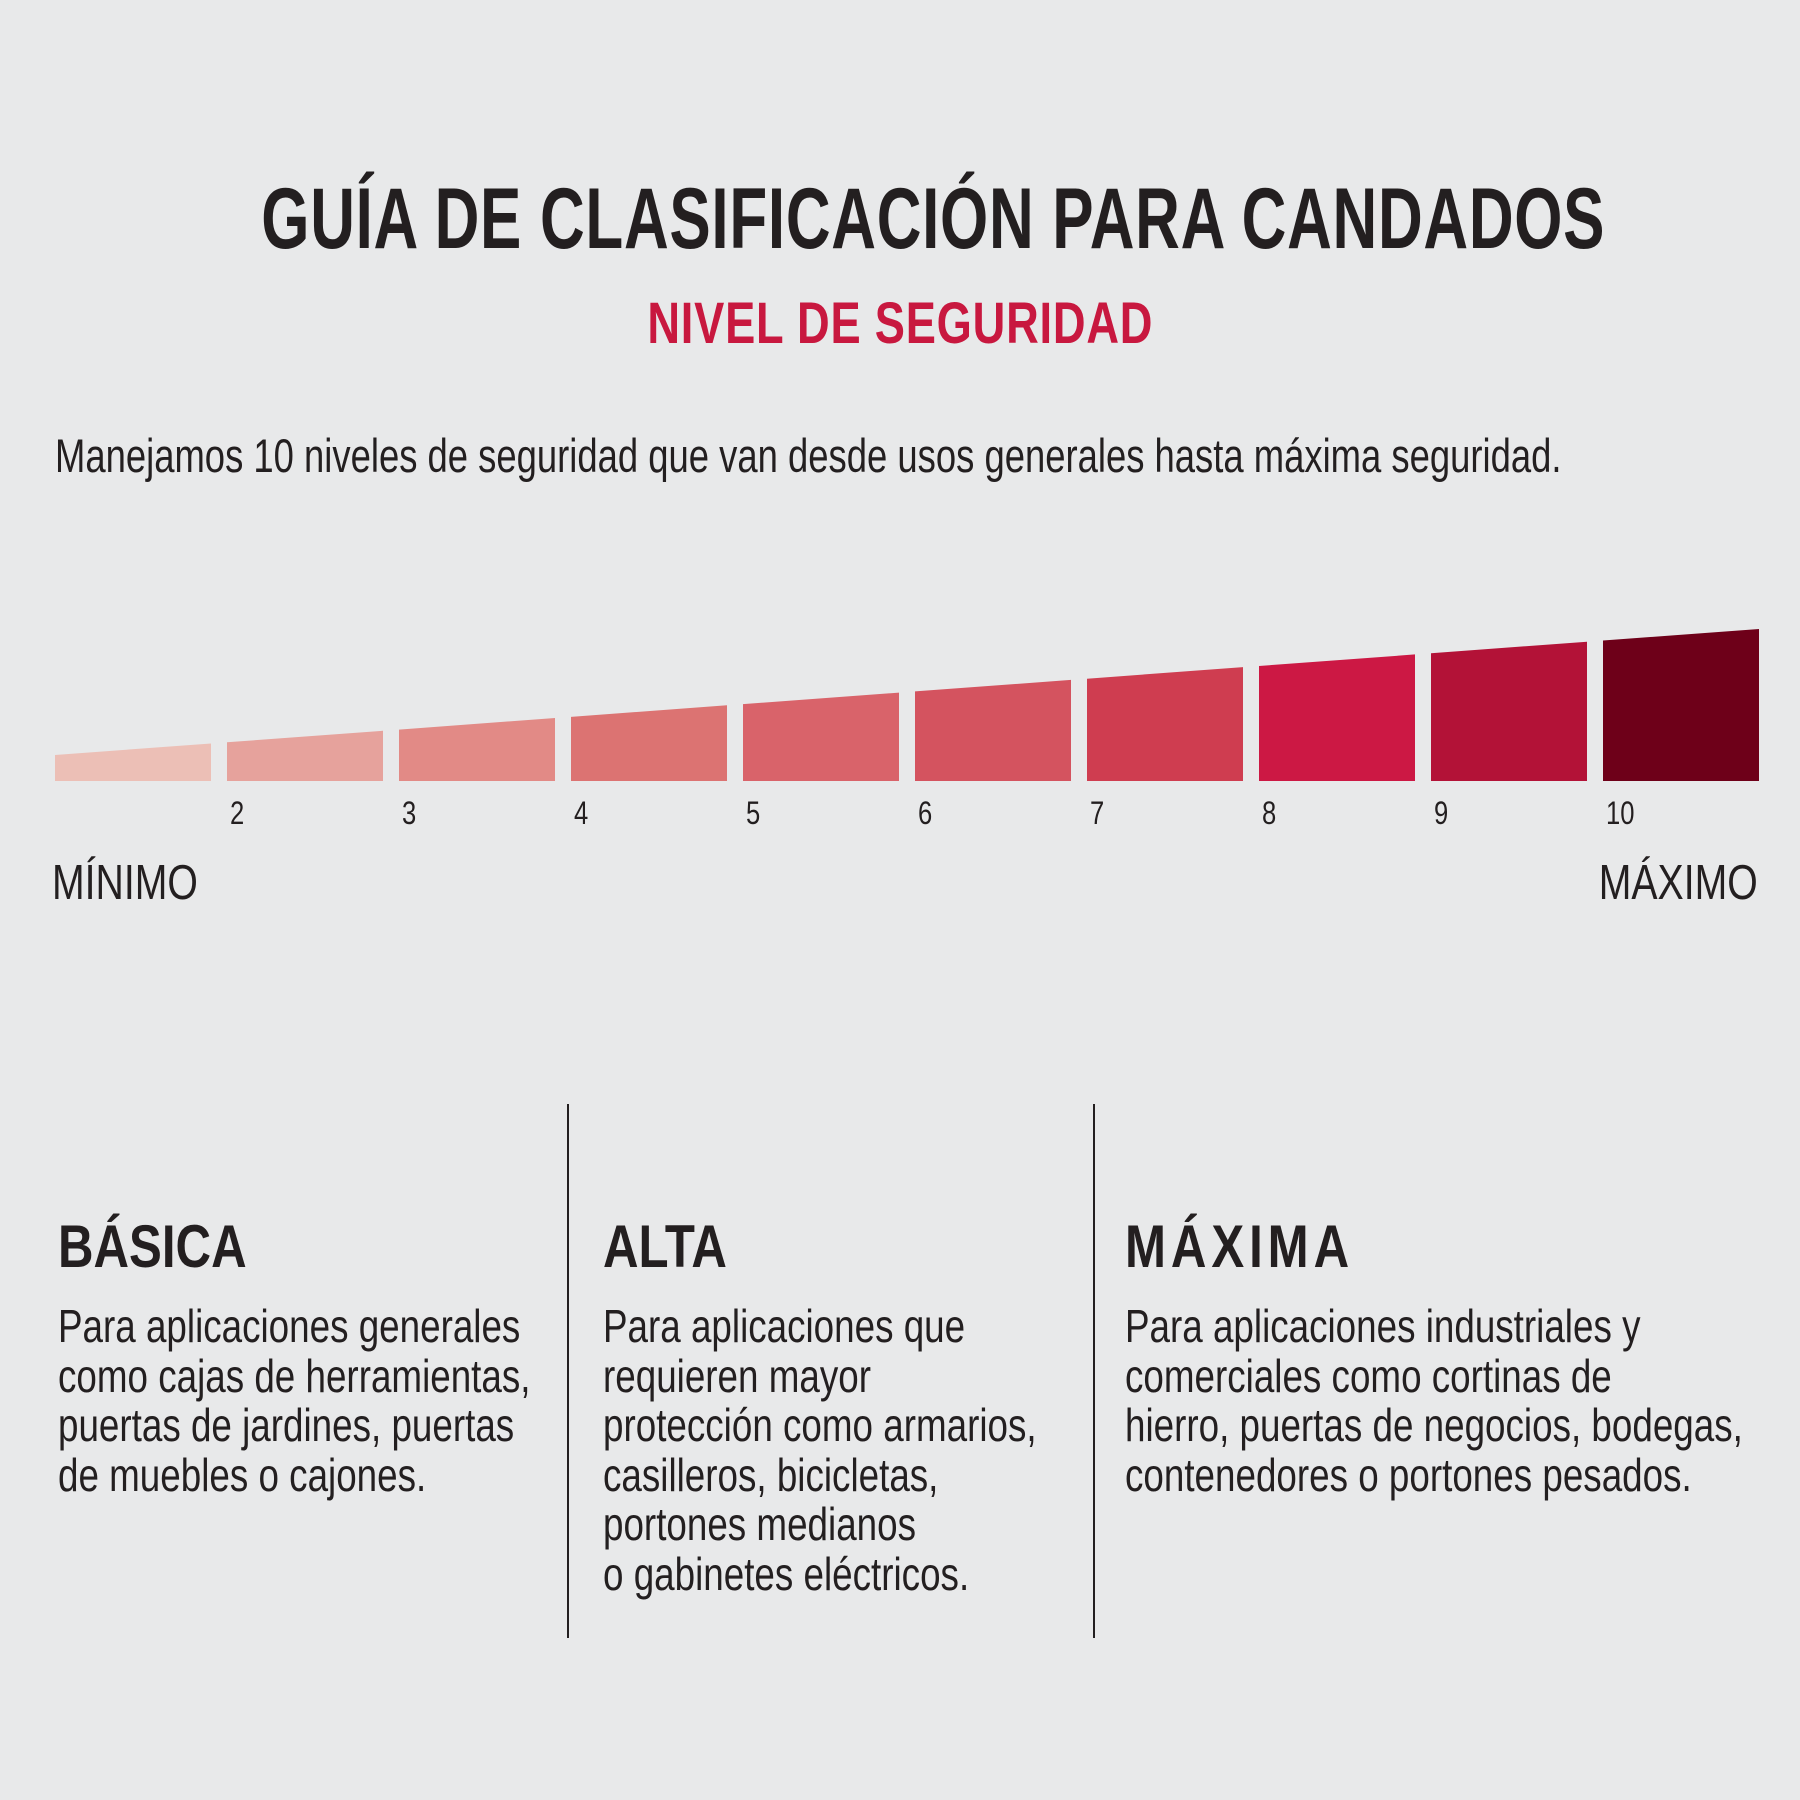  Describe the element at coordinates (1678, 883) in the screenshot. I see `max-label: MÁXIMO` at that location.